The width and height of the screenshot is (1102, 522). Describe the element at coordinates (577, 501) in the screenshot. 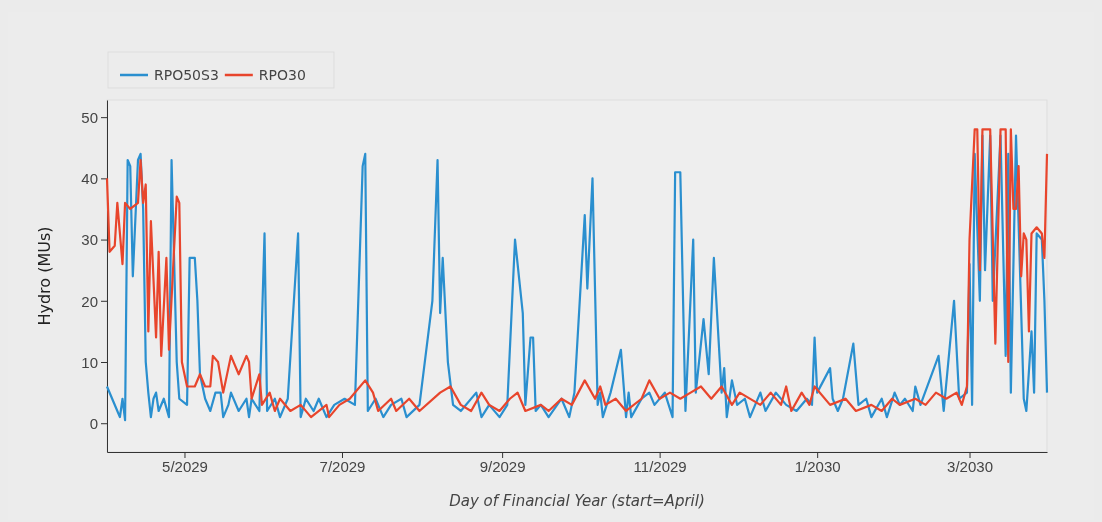

I see `x-axis-title: Day of Financial Year (start=April)` at that location.